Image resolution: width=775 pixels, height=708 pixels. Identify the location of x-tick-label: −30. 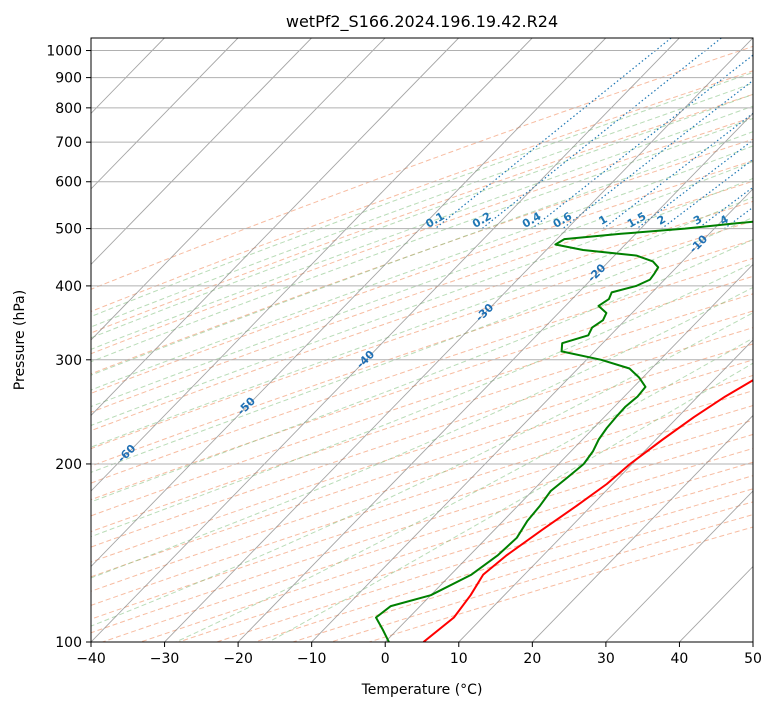
(165, 659).